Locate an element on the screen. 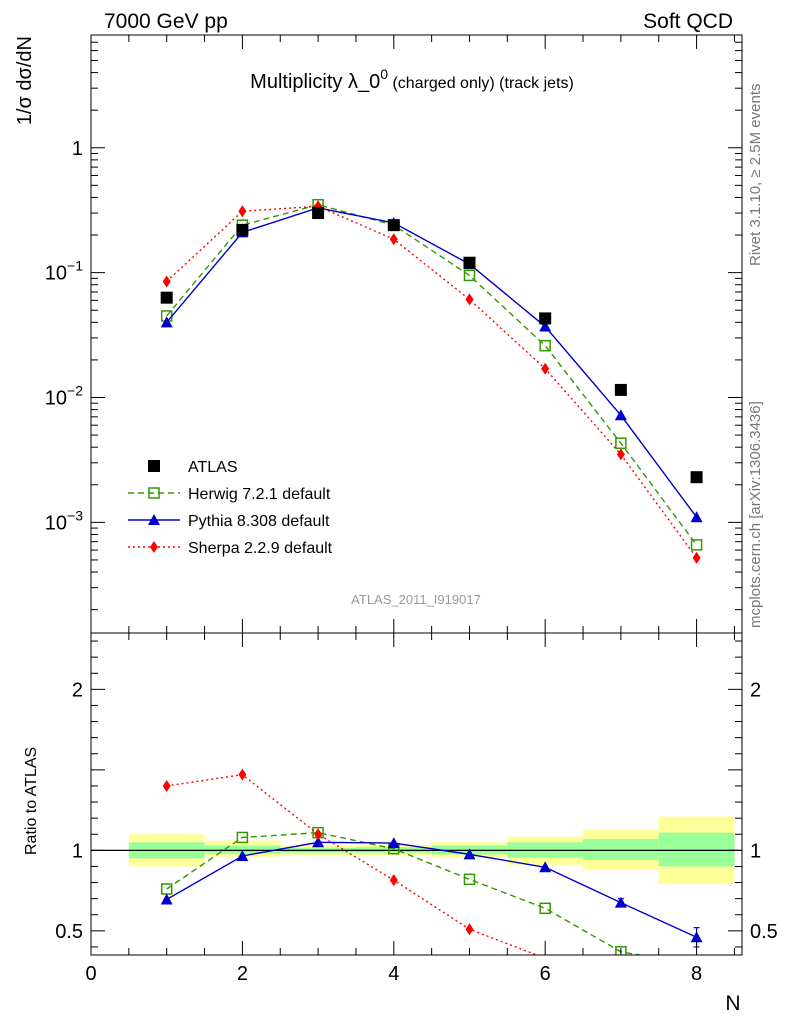  pythia-ratio-line is located at coordinates (431, 889).